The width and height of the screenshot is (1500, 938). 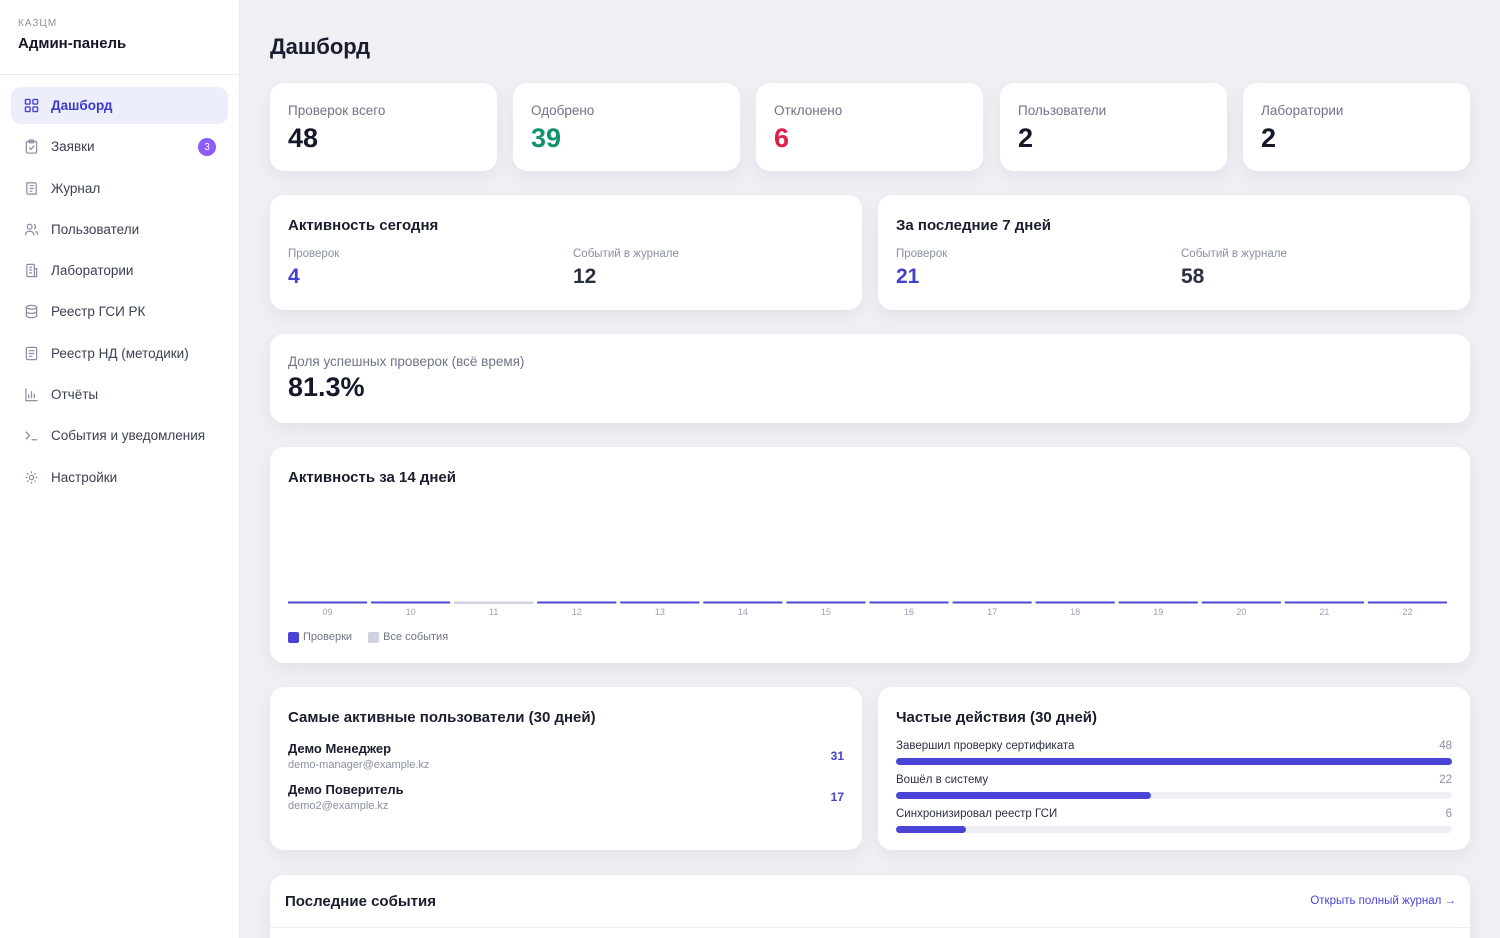 What do you see at coordinates (294, 276) in the screenshot?
I see `checks-value: 4` at bounding box center [294, 276].